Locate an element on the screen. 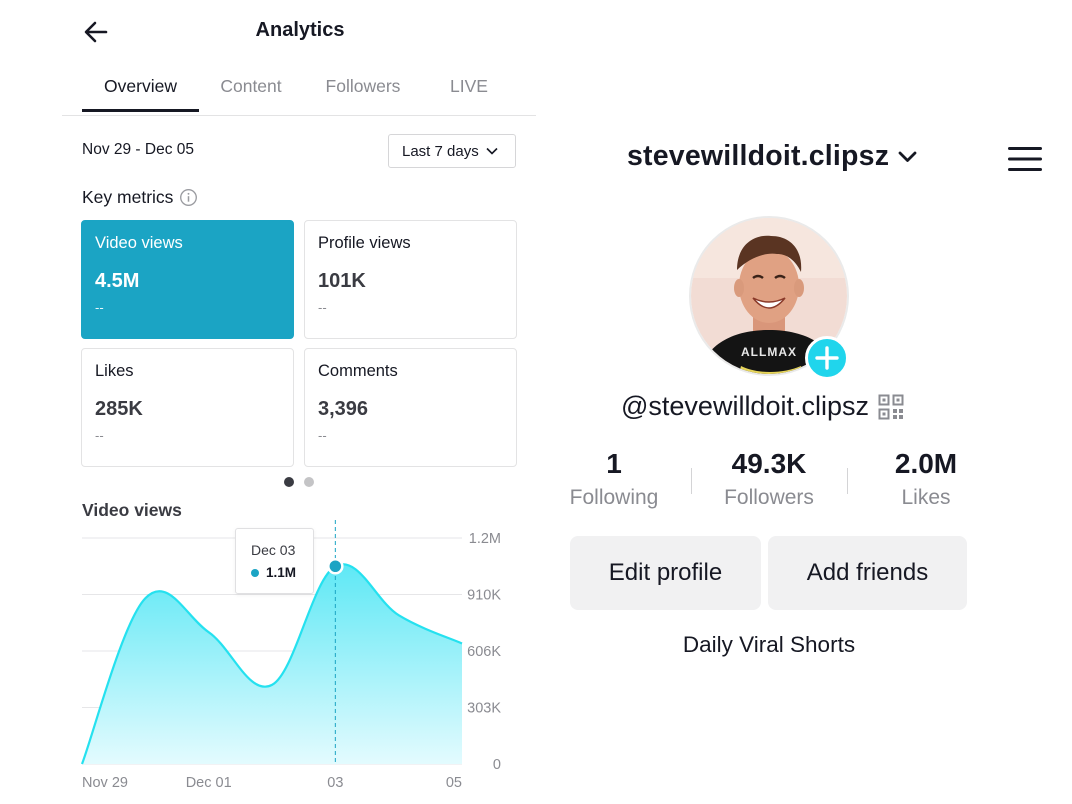  x-tick-label: Nov 29 is located at coordinates (105, 783).